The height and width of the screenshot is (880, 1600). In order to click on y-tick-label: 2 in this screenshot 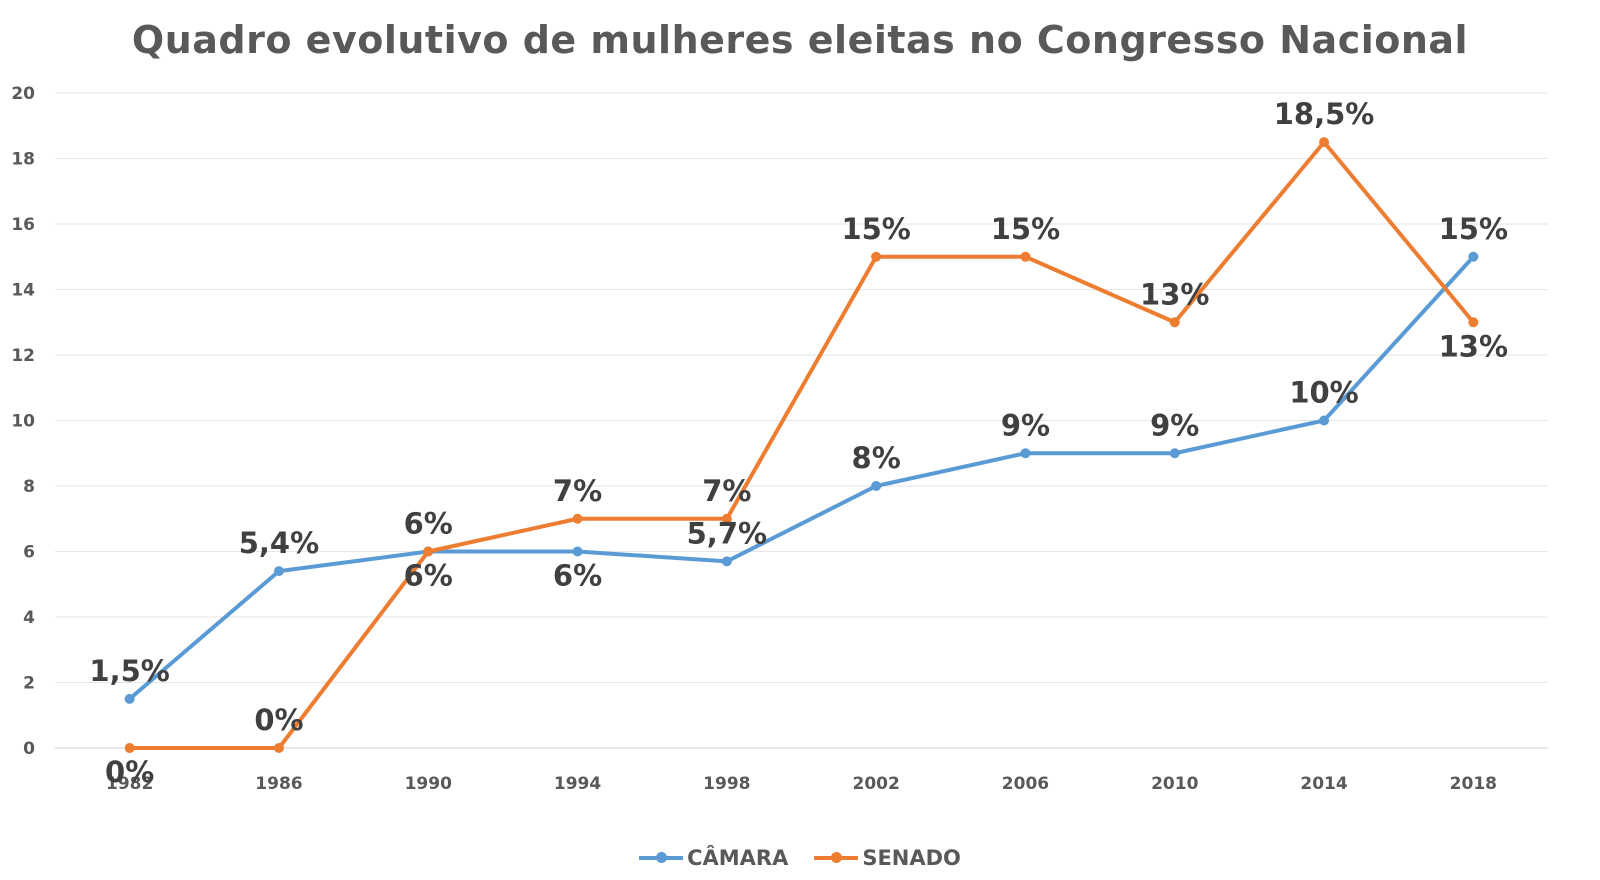, I will do `click(29, 684)`.